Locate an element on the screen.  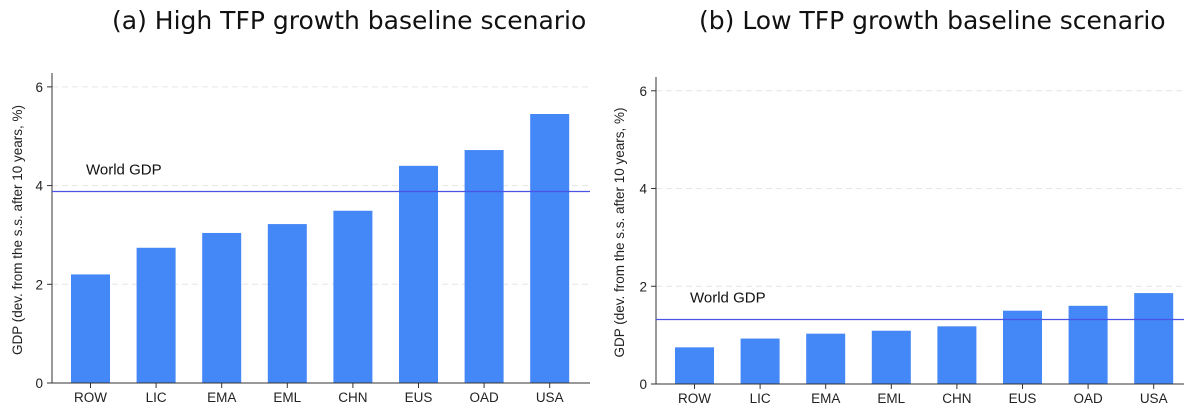
bar-chn-a is located at coordinates (353, 296).